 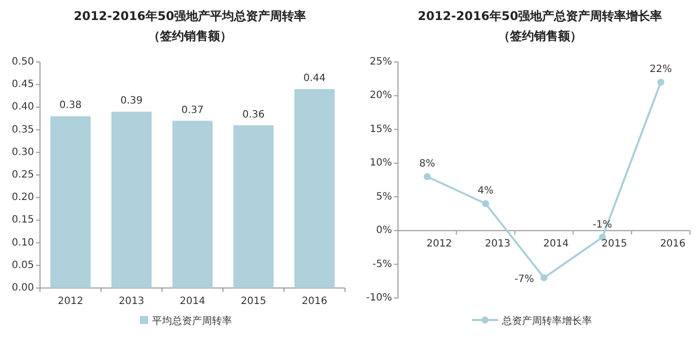 What do you see at coordinates (23, 62) in the screenshot?
I see `y-tick-label: 0.50` at bounding box center [23, 62].